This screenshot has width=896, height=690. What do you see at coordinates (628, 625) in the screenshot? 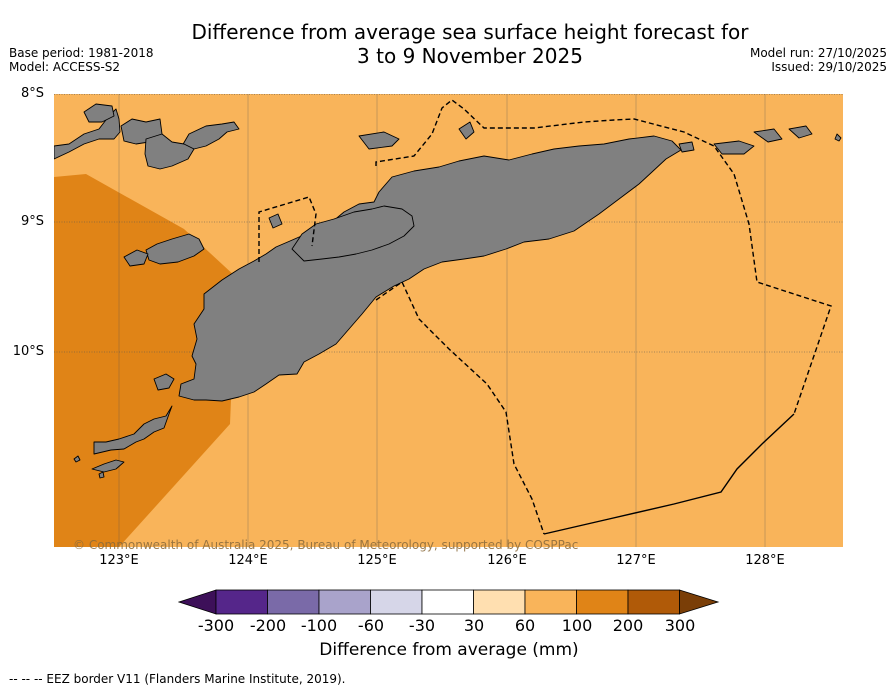
I see `colorbar-tick: 200` at bounding box center [628, 625].